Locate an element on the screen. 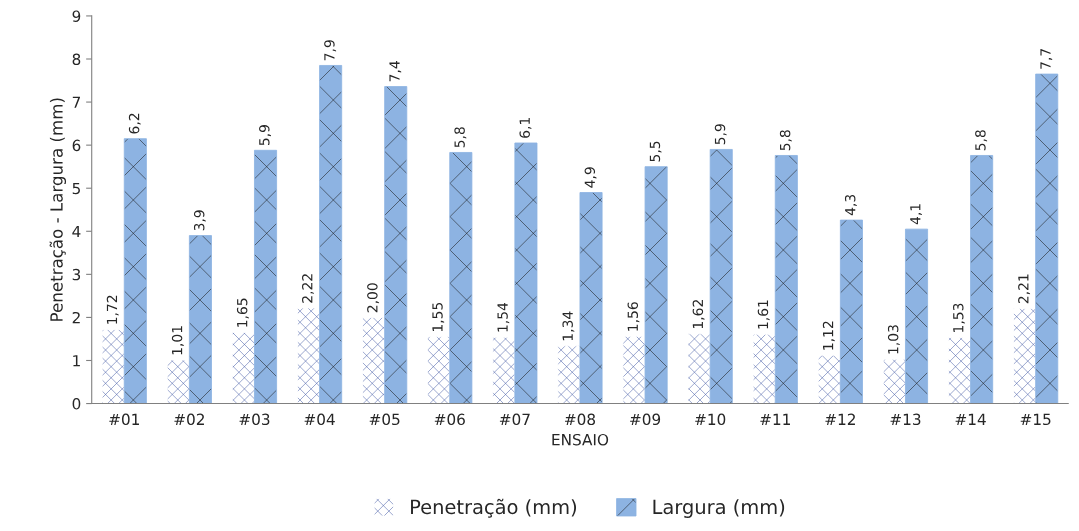 Image resolution: width=1079 pixels, height=531 pixels. y-tick-label: 4 is located at coordinates (76, 231).